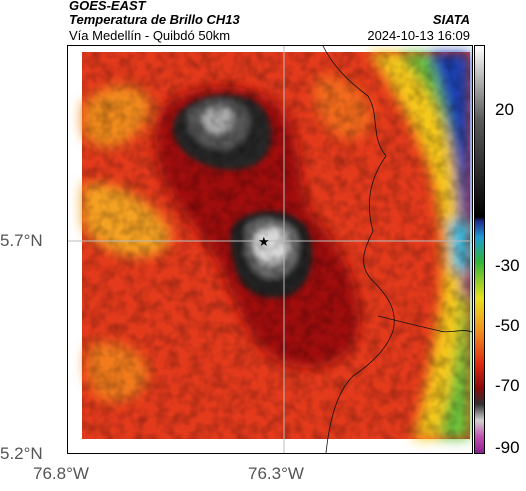 The height and width of the screenshot is (491, 526). Describe the element at coordinates (507, 325) in the screenshot. I see `colorbar-tick-label: -50` at that location.